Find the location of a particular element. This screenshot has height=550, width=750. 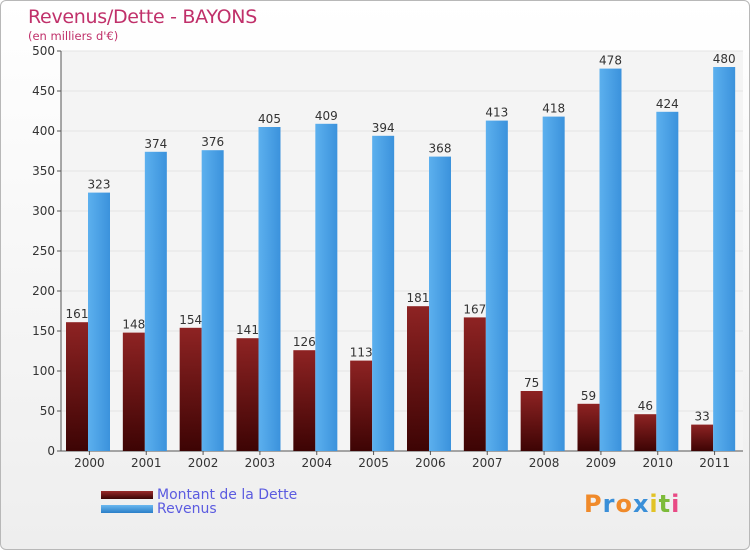

y-tick-label: 0 is located at coordinates (51, 451).